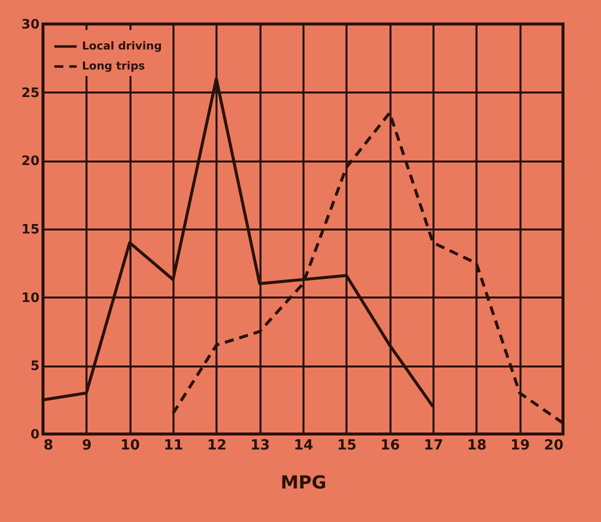  Describe the element at coordinates (35, 366) in the screenshot. I see `y-tick-label: 5` at that location.